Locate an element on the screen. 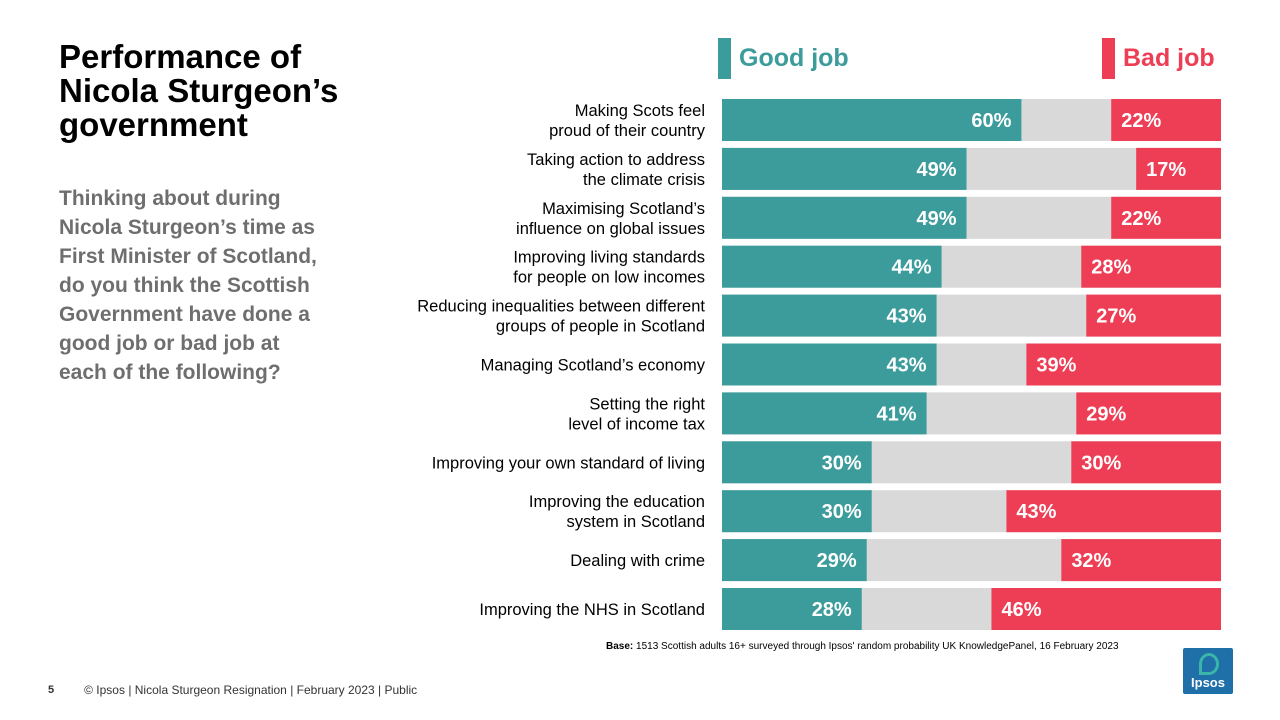 This screenshot has height=720, width=1280. category-label: Reducing inequalities between different is located at coordinates (561, 307).